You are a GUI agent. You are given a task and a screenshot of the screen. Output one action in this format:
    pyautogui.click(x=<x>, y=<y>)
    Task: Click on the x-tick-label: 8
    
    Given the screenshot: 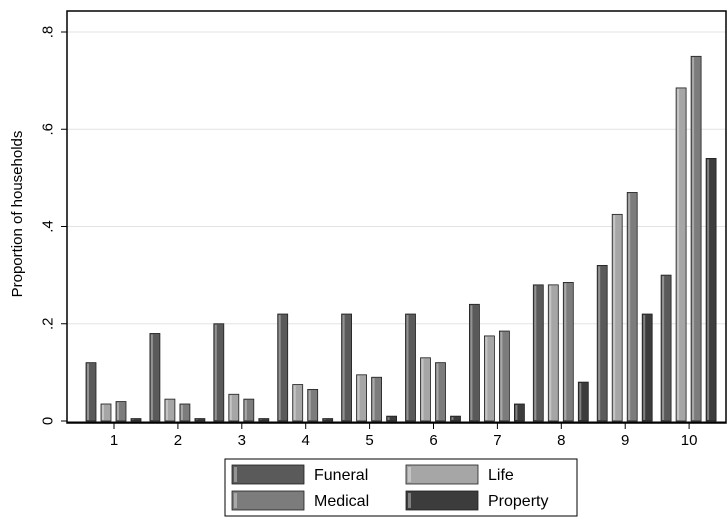 What is the action you would take?
    pyautogui.click(x=561, y=440)
    